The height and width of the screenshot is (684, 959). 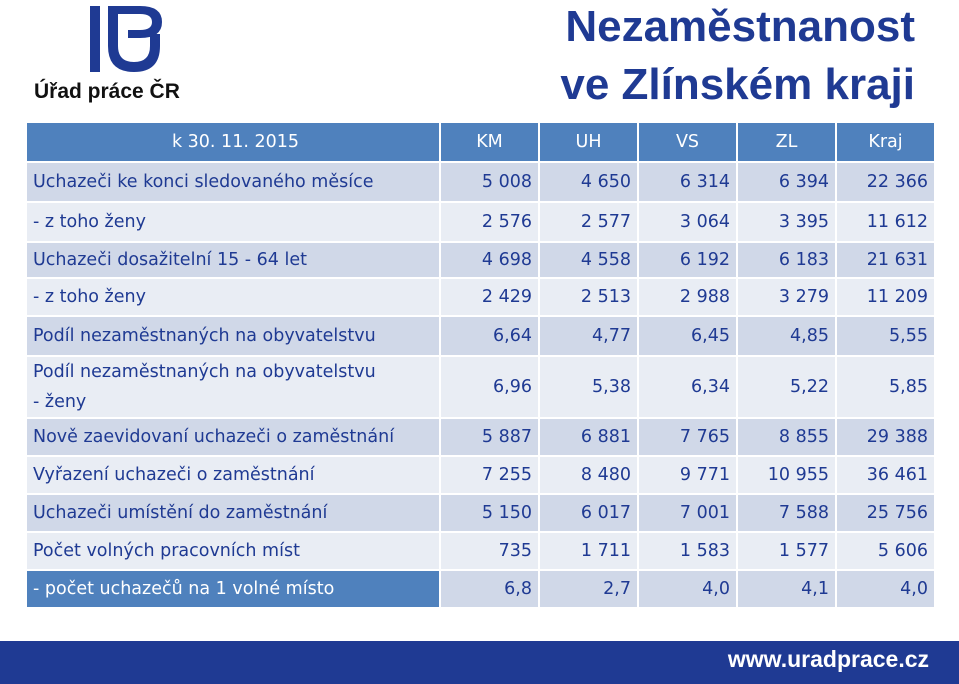 What do you see at coordinates (588, 387) in the screenshot?
I see `cell-value: 5,38` at bounding box center [588, 387].